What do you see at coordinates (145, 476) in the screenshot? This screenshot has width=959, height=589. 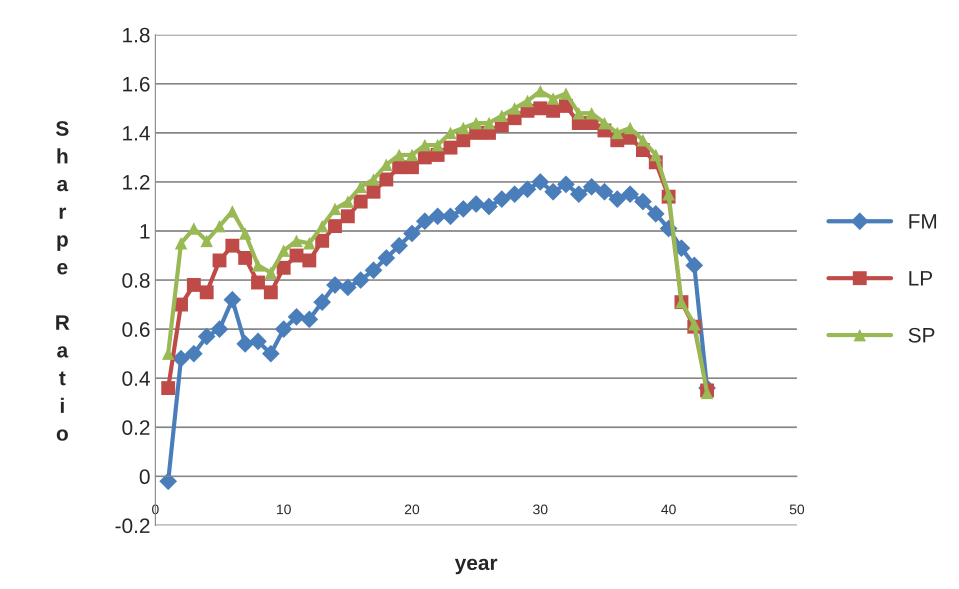 I see `y-tick-label: 0` at bounding box center [145, 476].